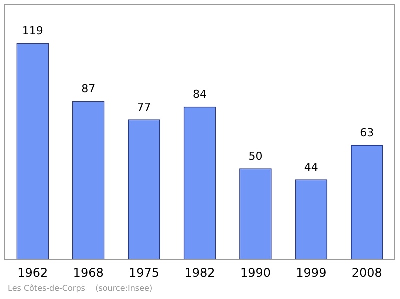 The width and height of the screenshot is (400, 299). What do you see at coordinates (88, 273) in the screenshot?
I see `x-tick-label: 1968` at bounding box center [88, 273].